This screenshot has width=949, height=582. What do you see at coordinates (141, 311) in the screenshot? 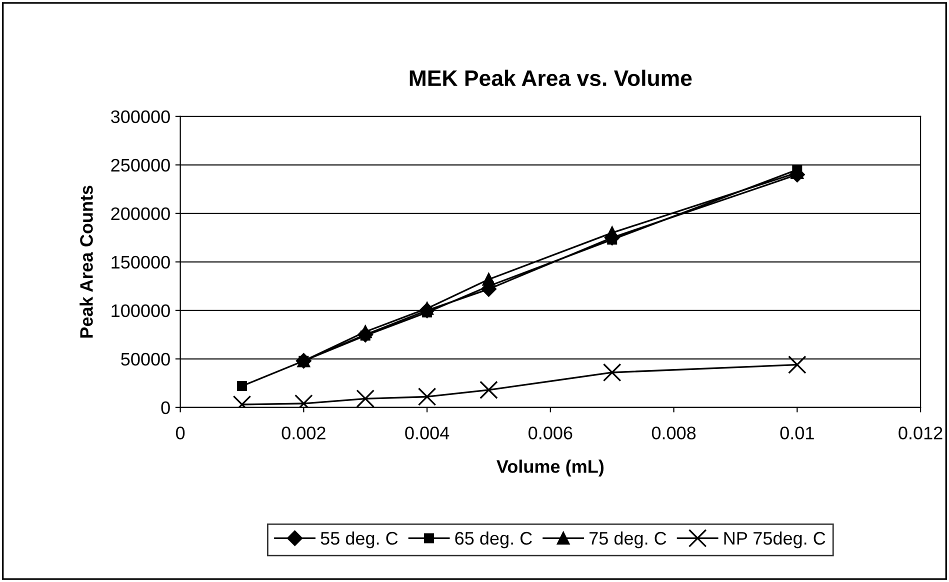
I see `y-tick-label: 100000` at bounding box center [141, 311].